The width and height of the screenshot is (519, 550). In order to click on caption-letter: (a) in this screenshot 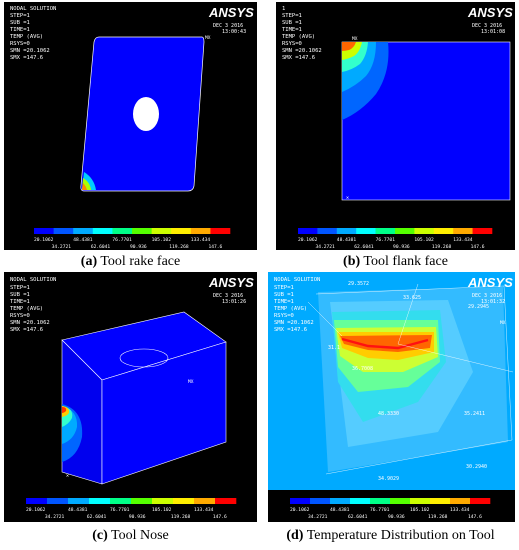, I will do `click(89, 261)`.